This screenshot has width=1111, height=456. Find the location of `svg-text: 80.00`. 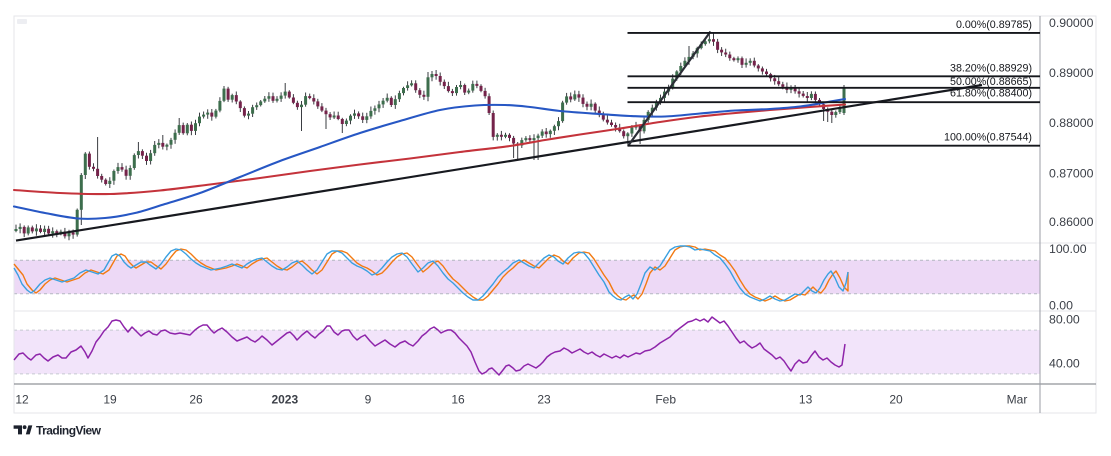

svg-text: 80.00 is located at coordinates (1064, 320).